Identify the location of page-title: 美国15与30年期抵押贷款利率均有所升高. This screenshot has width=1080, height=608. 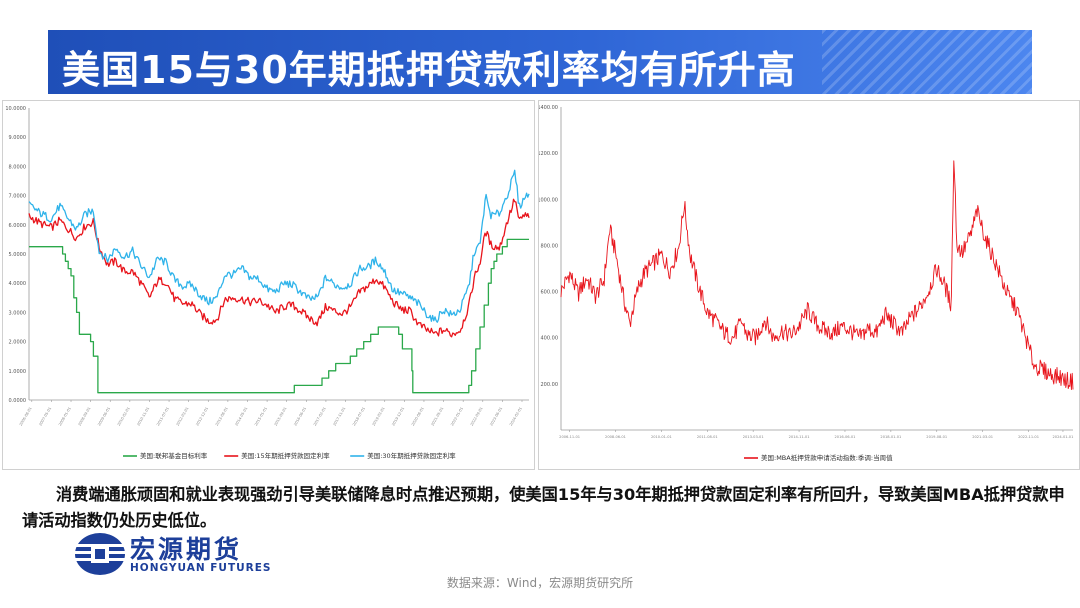
(429, 70).